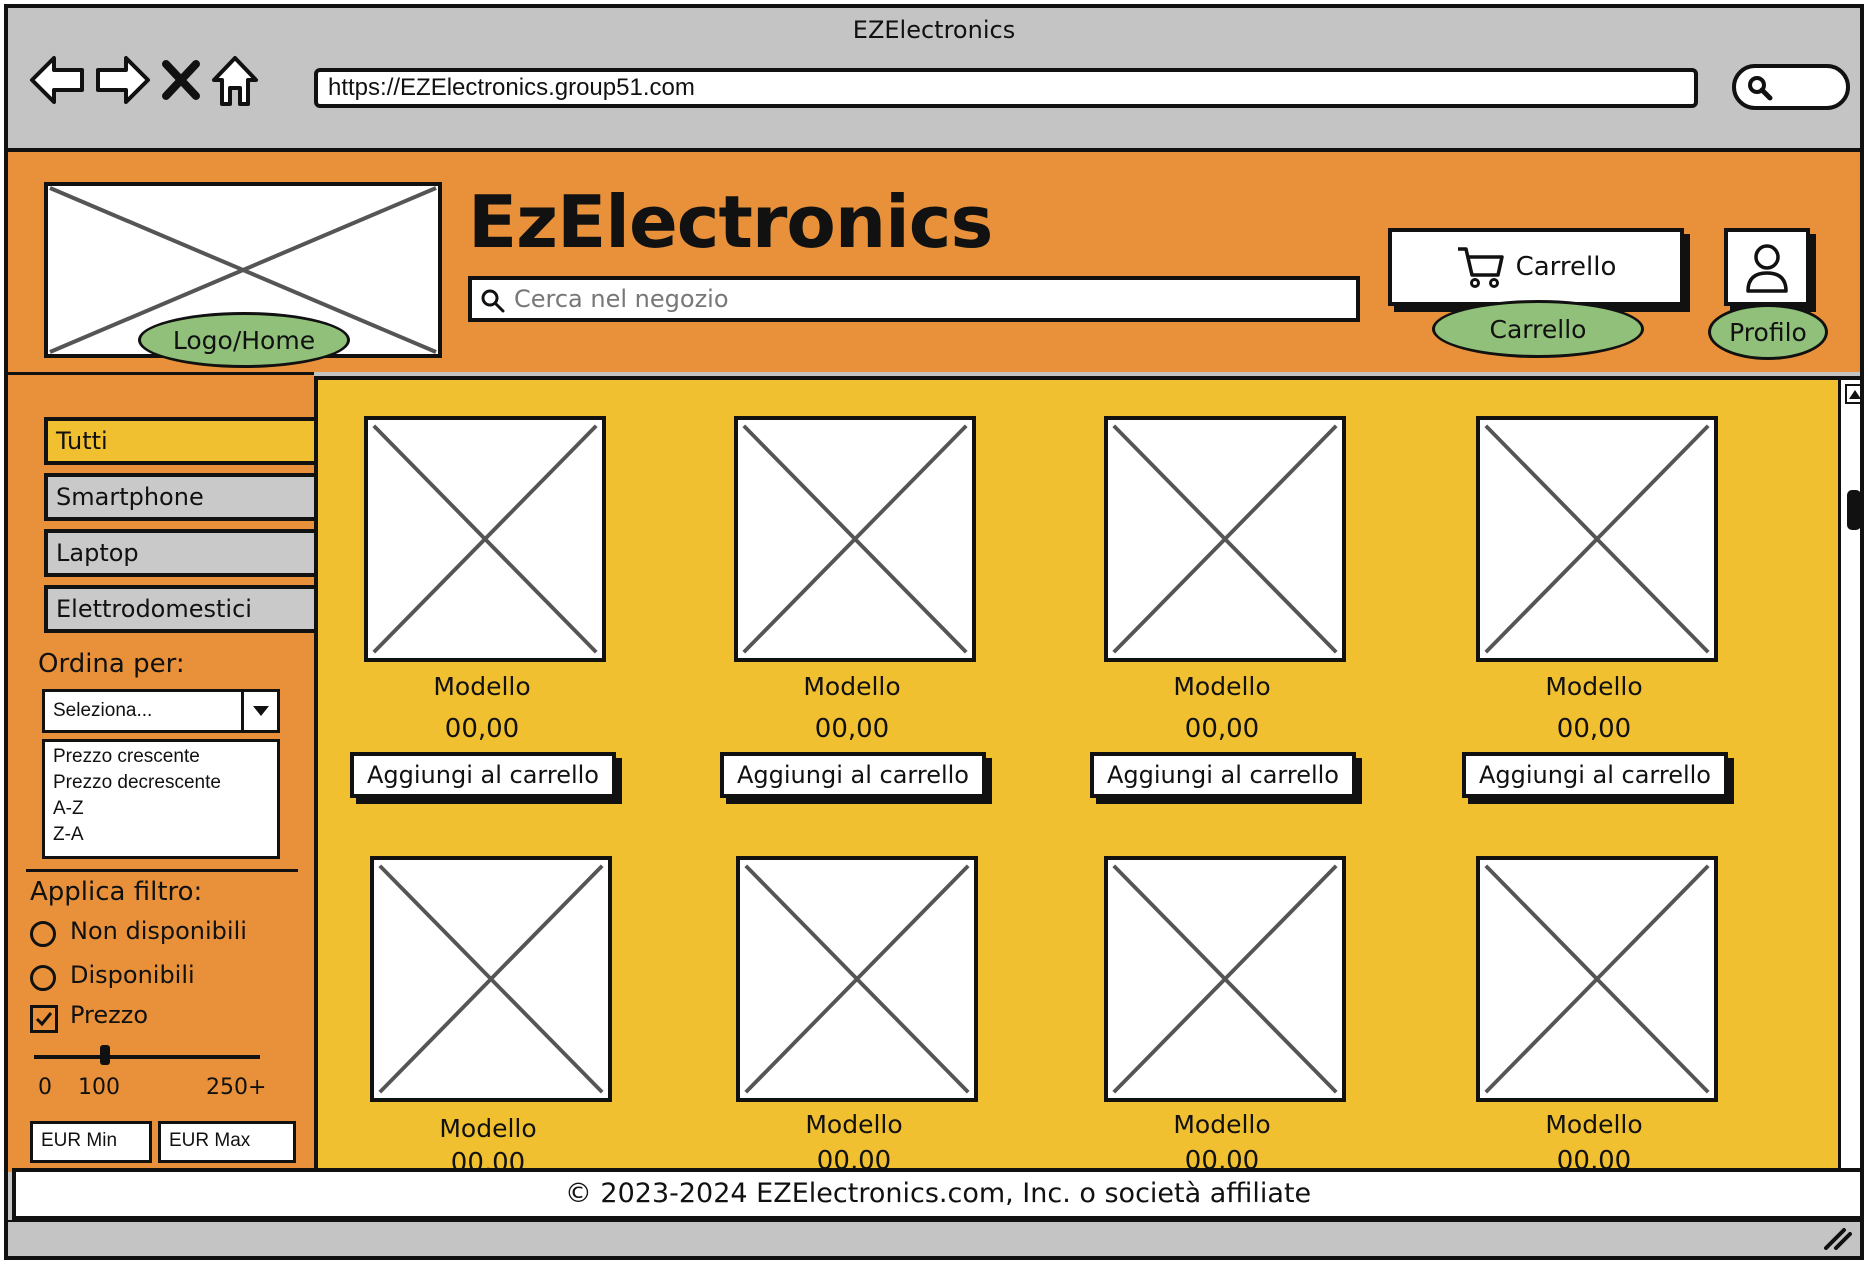 The height and width of the screenshot is (1264, 1868). What do you see at coordinates (1480, 267) in the screenshot?
I see `cart-icon` at bounding box center [1480, 267].